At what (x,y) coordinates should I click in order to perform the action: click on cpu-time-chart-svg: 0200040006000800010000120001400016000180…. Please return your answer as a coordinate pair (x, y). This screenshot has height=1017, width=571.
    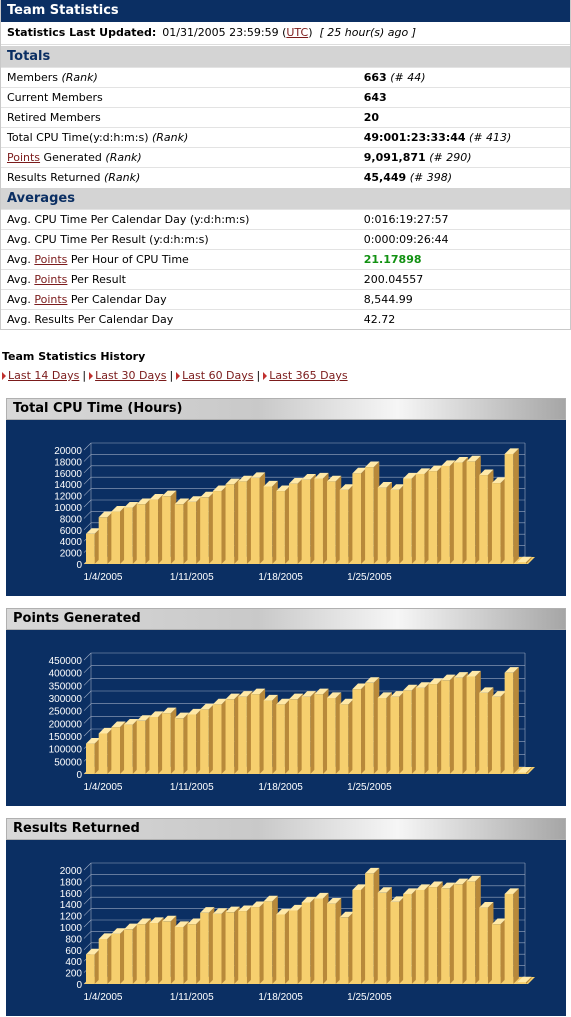
    Looking at the image, I should click on (294, 512).